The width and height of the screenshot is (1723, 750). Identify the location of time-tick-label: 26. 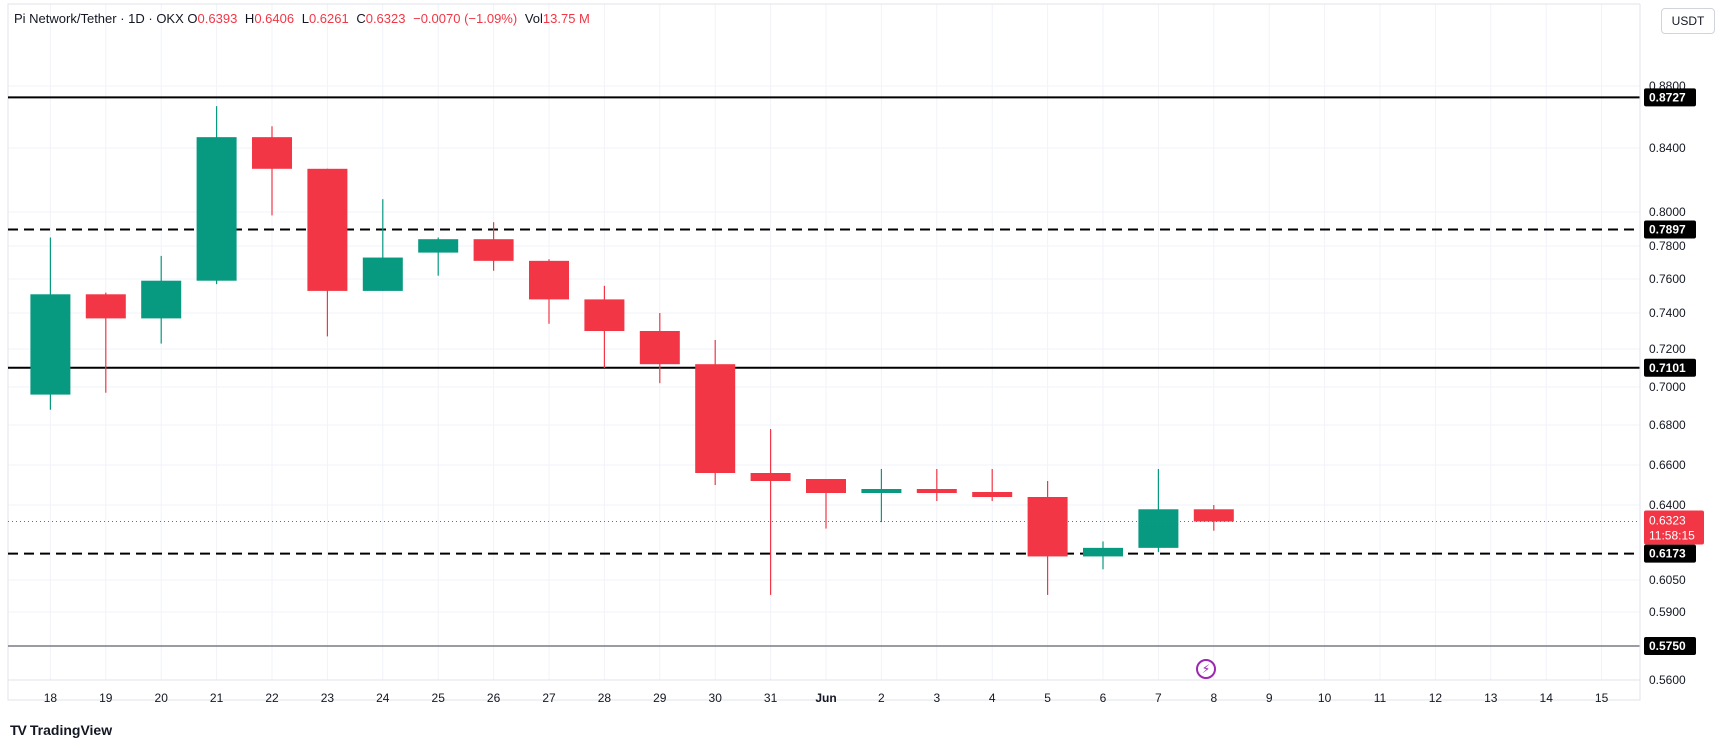
(494, 698).